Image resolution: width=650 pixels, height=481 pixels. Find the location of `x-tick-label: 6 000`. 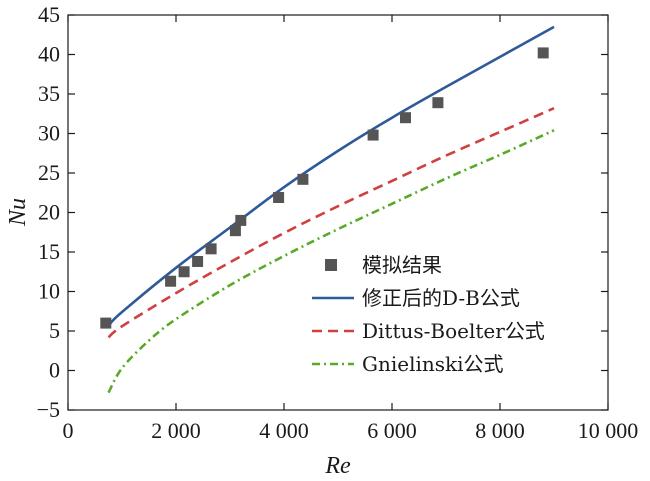

x-tick-label: 6 000 is located at coordinates (392, 430).